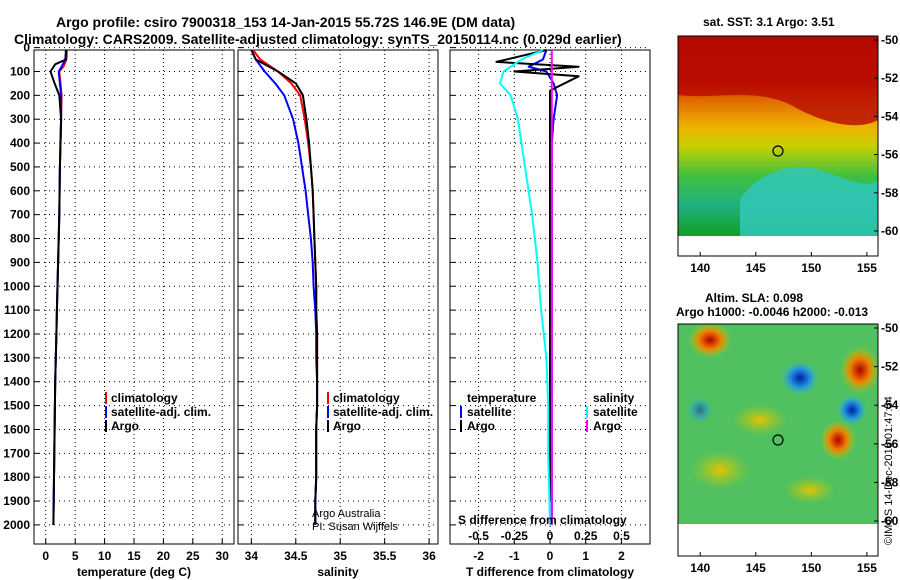 The height and width of the screenshot is (580, 900). I want to click on series-line-argo, so click(58, 287).